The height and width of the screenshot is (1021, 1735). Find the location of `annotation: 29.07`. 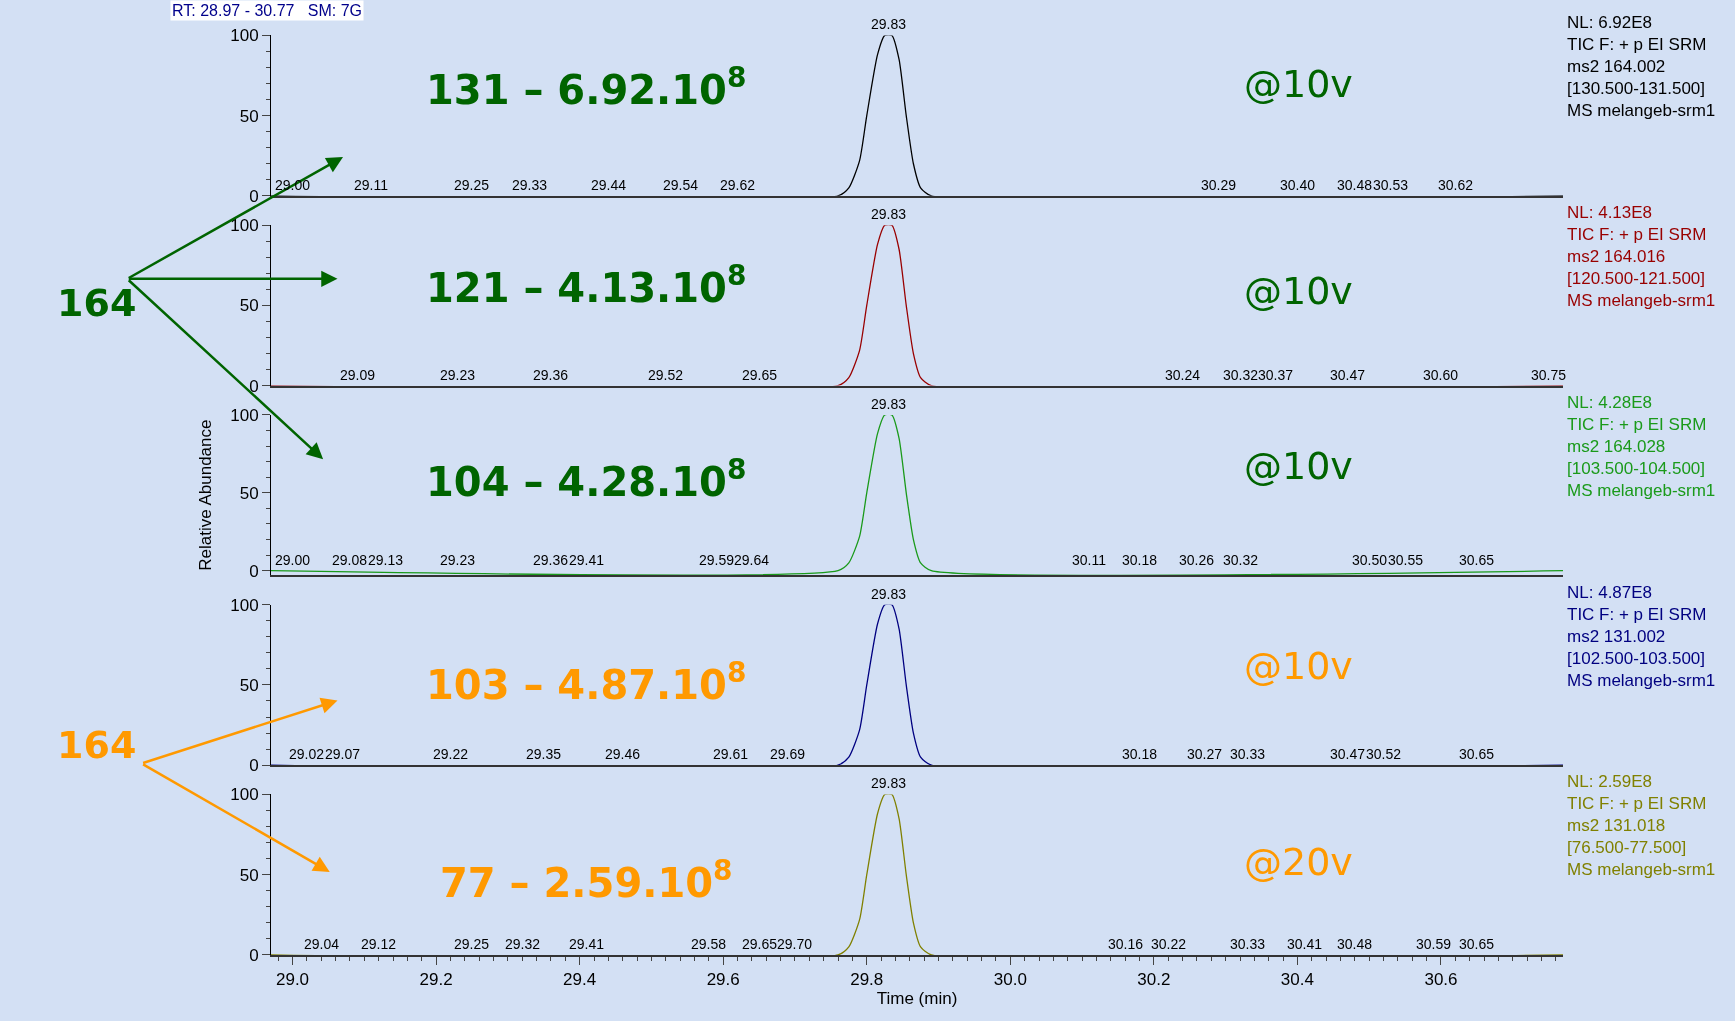

annotation: 29.07 is located at coordinates (343, 754).